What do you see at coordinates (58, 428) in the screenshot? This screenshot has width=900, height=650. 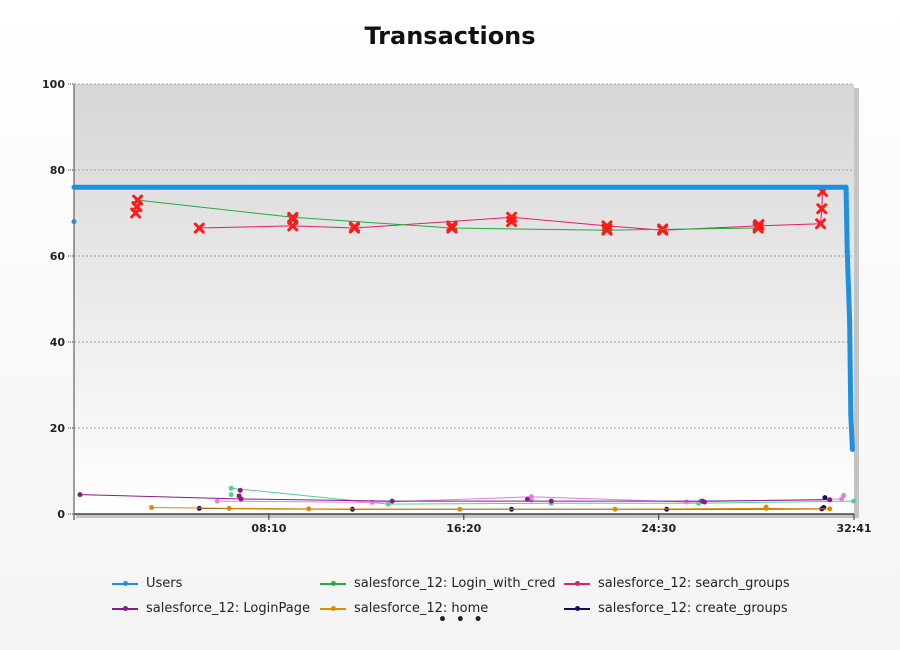 I see `y-tick-label: 20` at bounding box center [58, 428].